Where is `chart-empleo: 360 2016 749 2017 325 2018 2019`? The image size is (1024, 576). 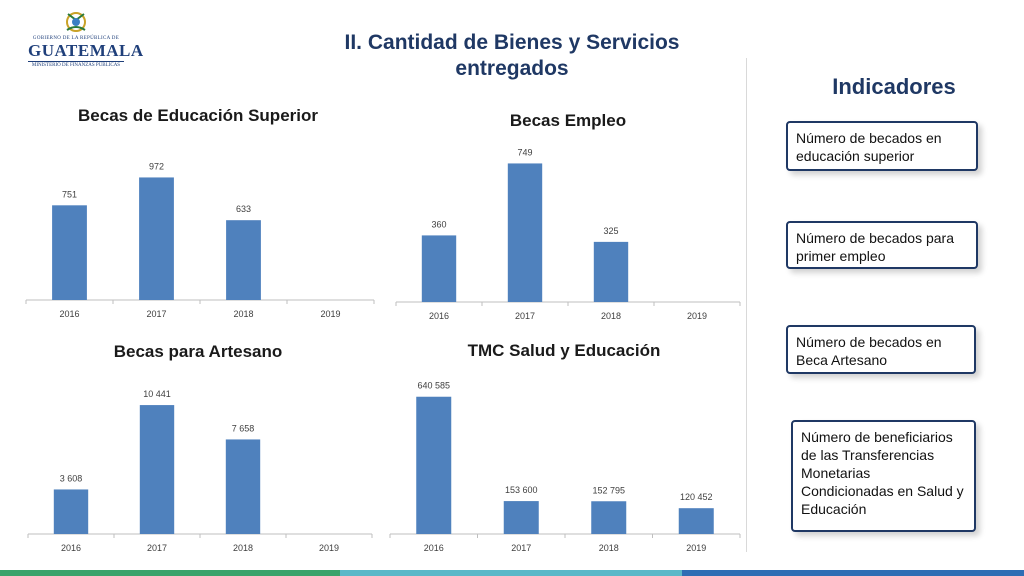
chart-empleo: 360 2016 749 2017 325 2018 2019 is located at coordinates (568, 234).